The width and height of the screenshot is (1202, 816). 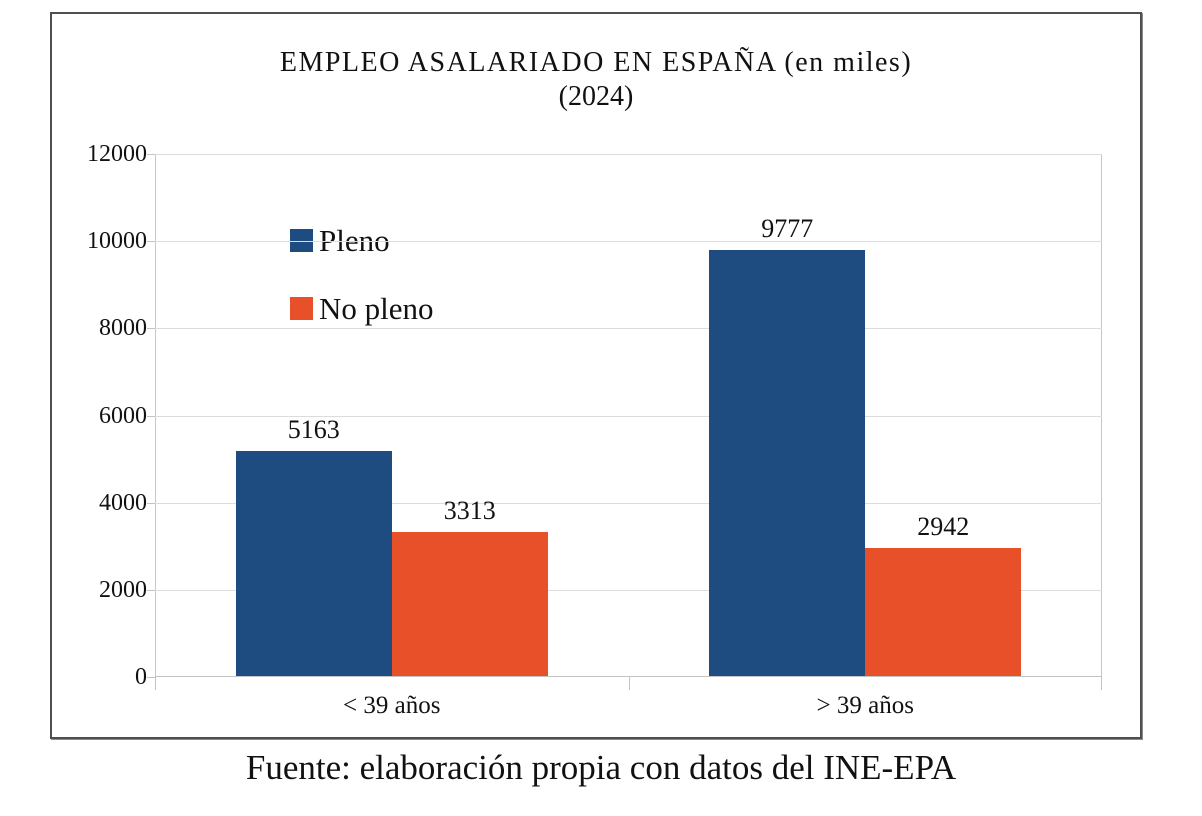 What do you see at coordinates (117, 154) in the screenshot?
I see `y-axis-label-12000: 12000` at bounding box center [117, 154].